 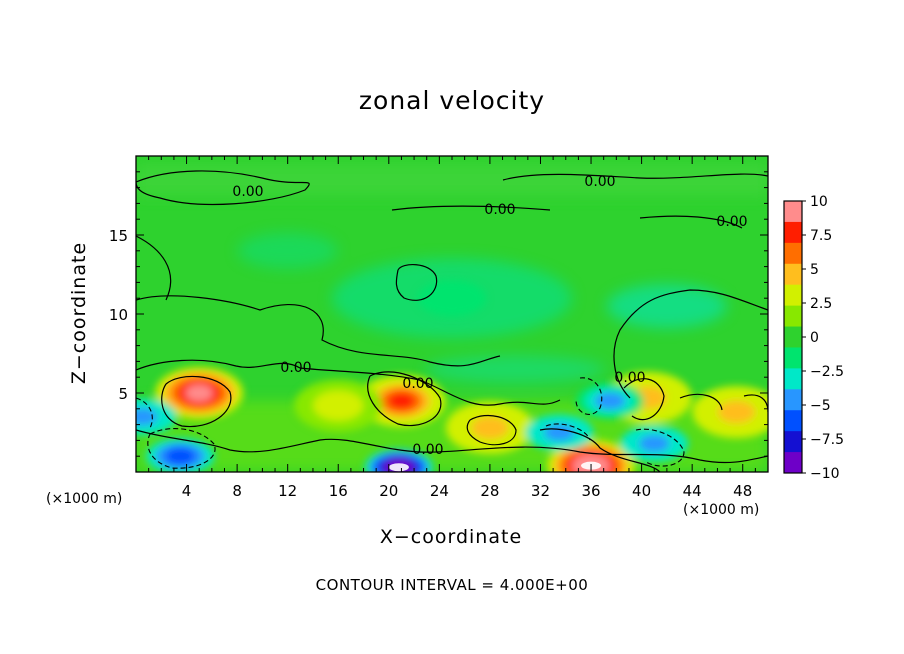 I want to click on colorbar-tick-label: −5, so click(x=820, y=406).